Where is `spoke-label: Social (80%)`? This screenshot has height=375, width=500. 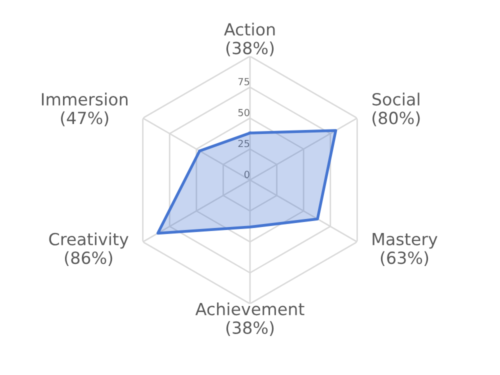 spoke-label: Social (80%) is located at coordinates (396, 109).